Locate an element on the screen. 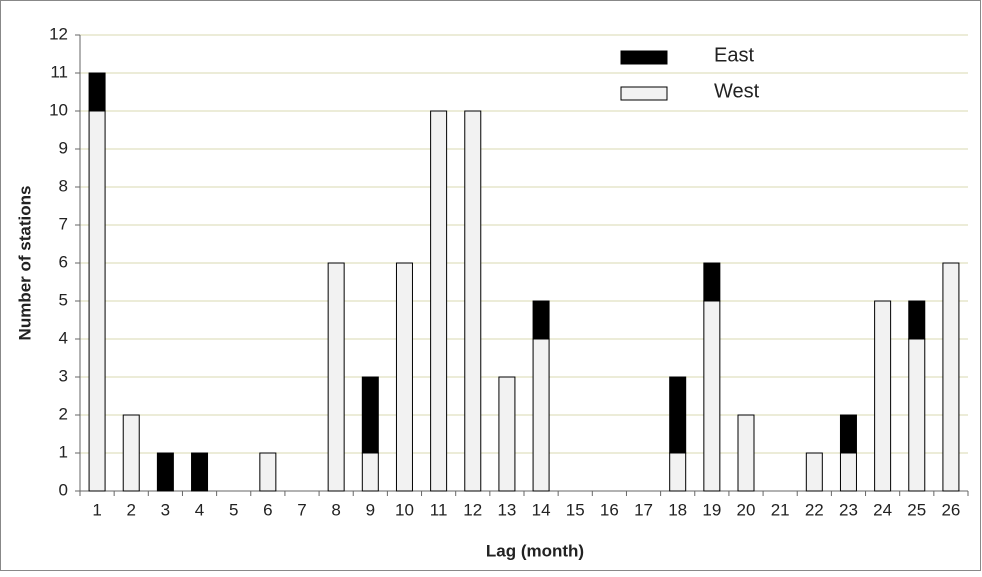 This screenshot has width=982, height=577. y-tick-label: 9 is located at coordinates (63, 147).